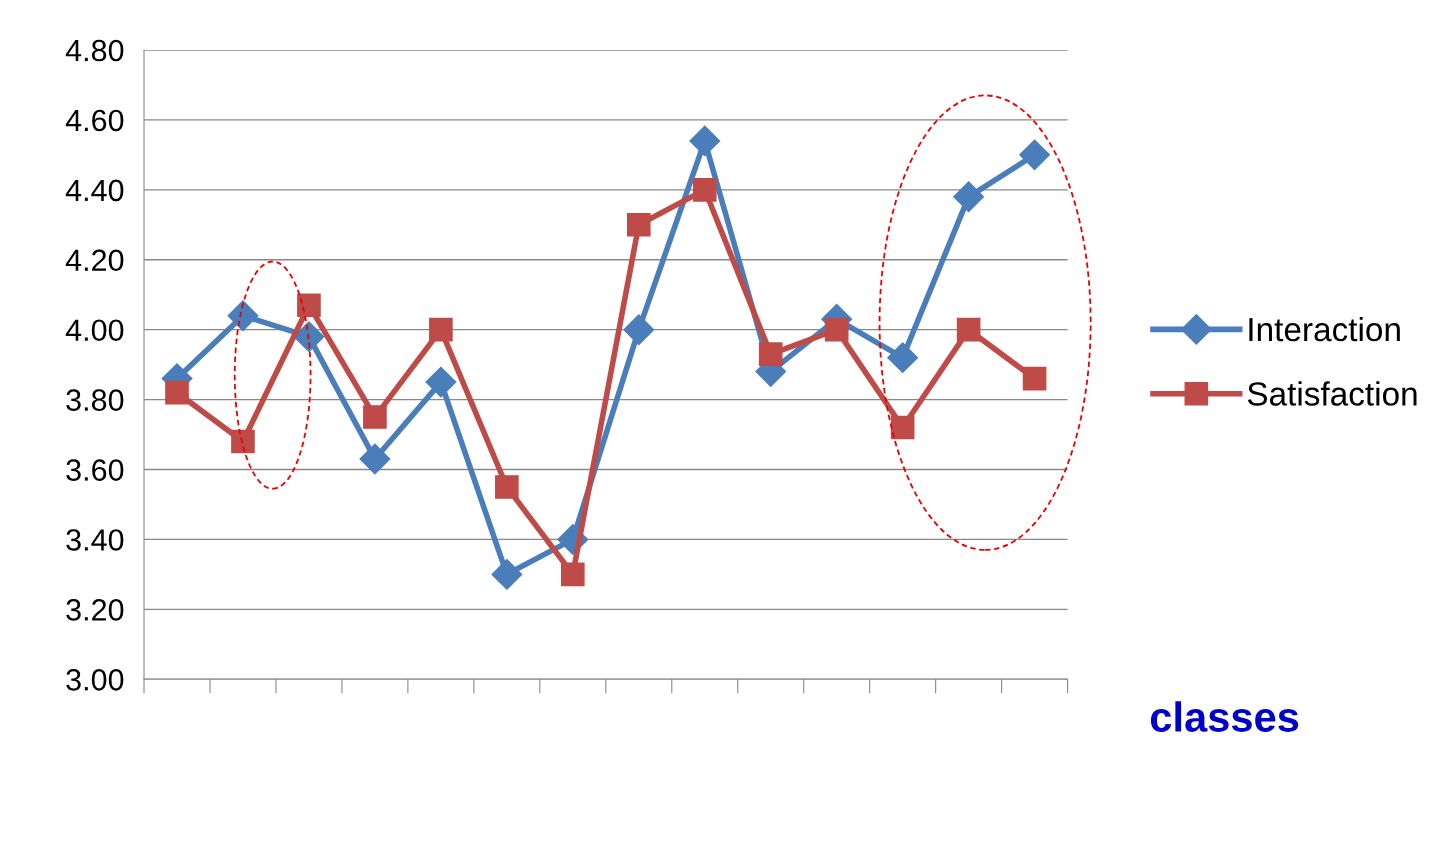  I want to click on y-tick-label: 3.20, so click(95, 610).